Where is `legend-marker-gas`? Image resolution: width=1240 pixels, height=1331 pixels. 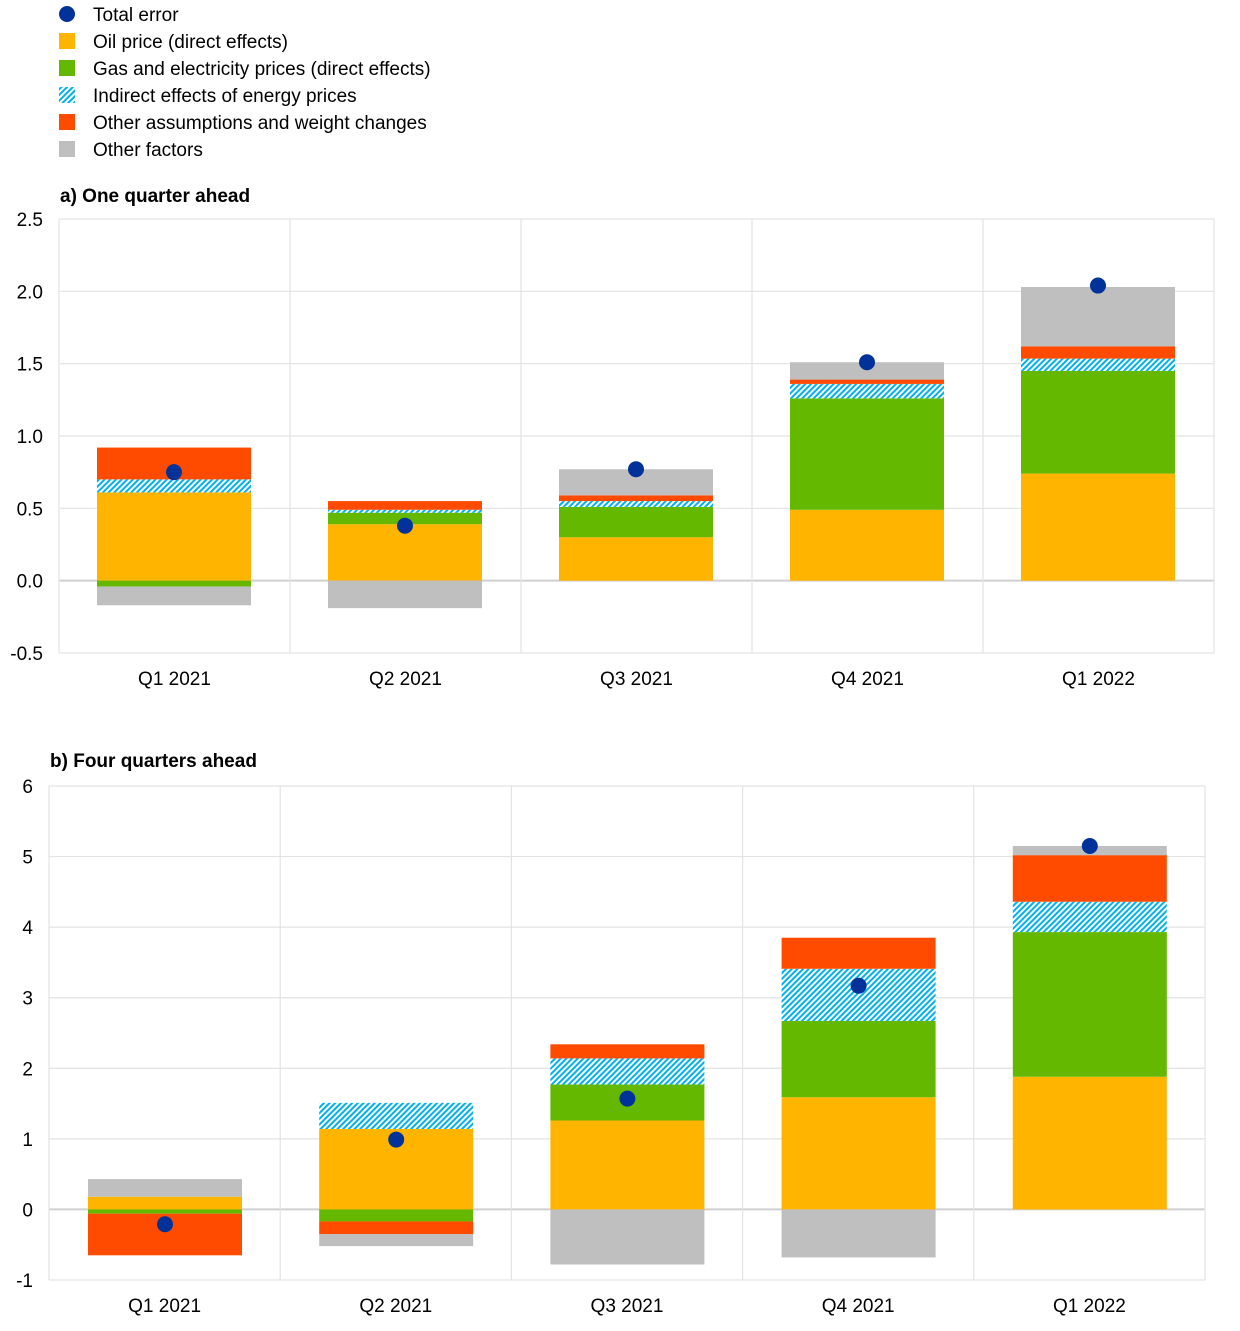
legend-marker-gas is located at coordinates (67, 68).